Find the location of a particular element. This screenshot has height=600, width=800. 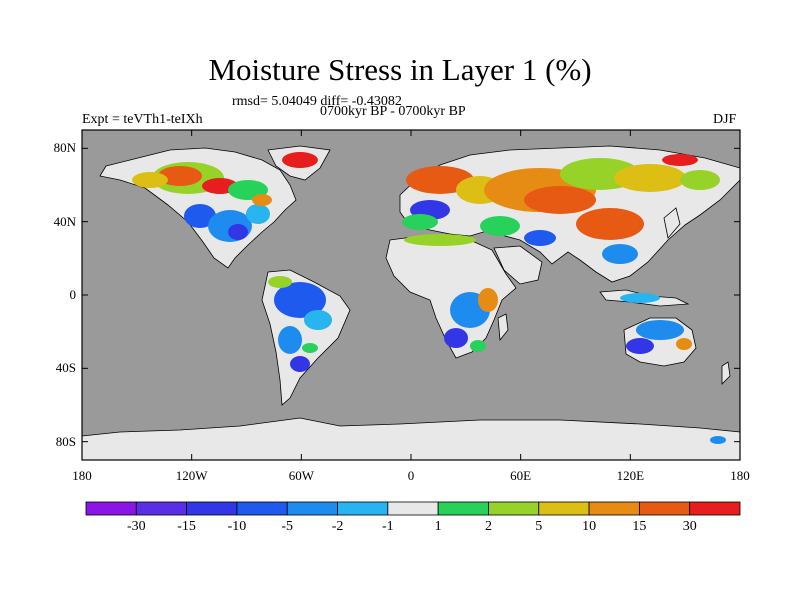

land-arabia is located at coordinates (518, 265).